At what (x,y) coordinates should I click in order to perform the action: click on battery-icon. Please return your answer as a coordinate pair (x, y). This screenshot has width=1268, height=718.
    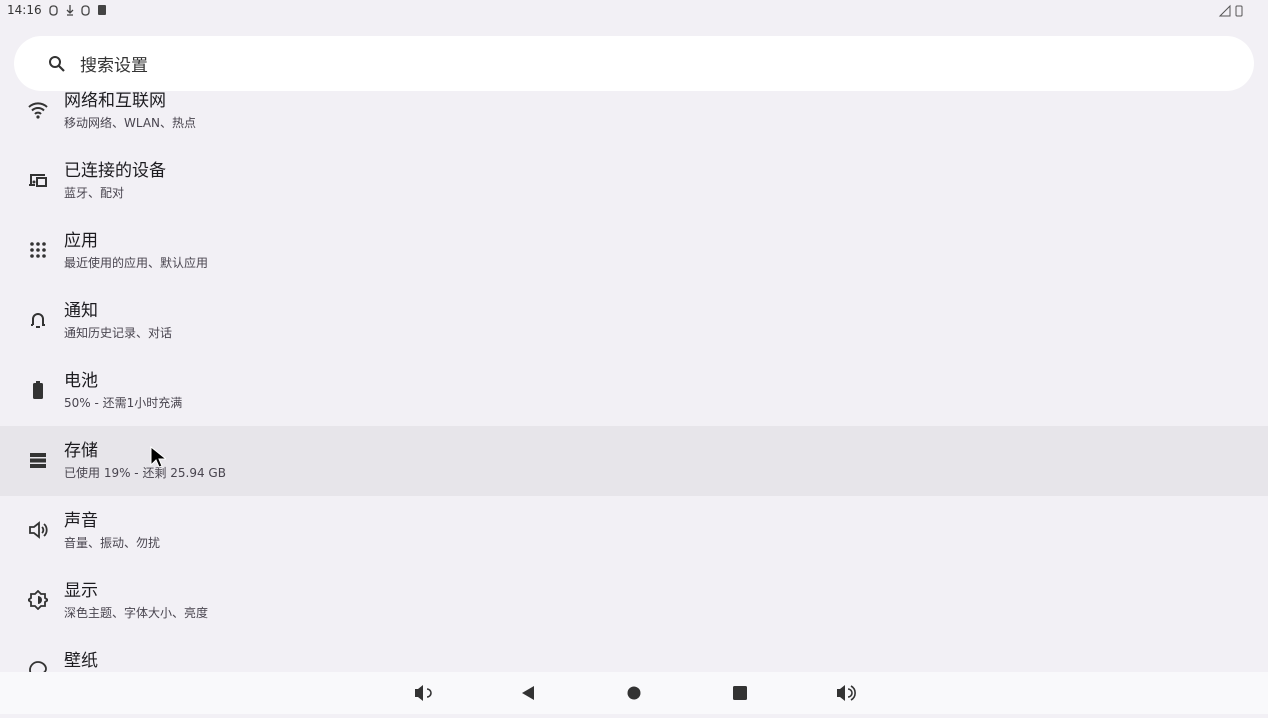
    Looking at the image, I should click on (38, 390).